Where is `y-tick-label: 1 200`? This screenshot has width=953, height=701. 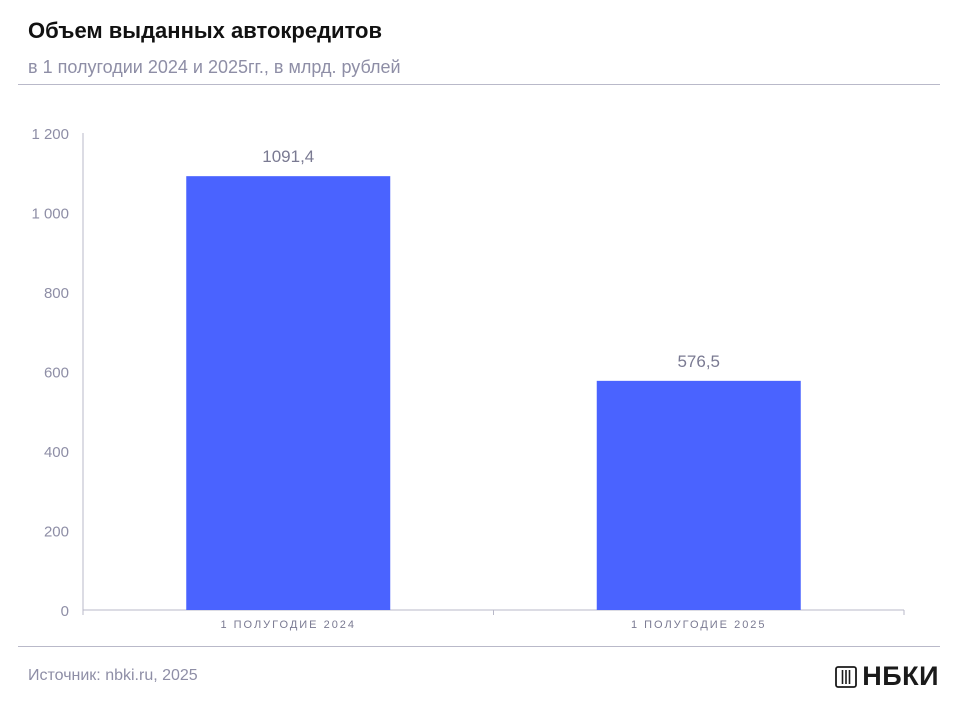 y-tick-label: 1 200 is located at coordinates (50, 134).